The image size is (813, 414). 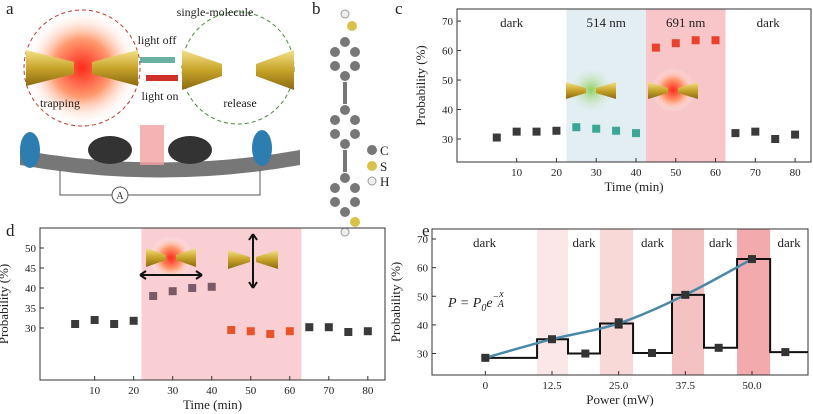 I want to click on panel-letter: a, so click(x=10, y=9).